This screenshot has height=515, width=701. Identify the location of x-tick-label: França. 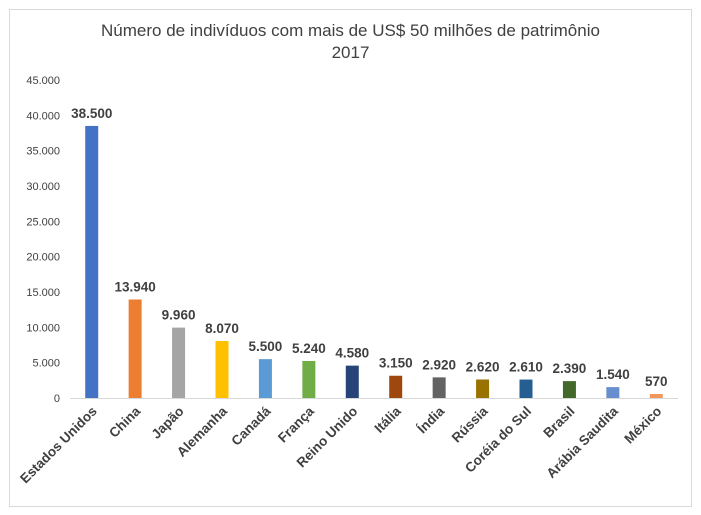
(296, 424).